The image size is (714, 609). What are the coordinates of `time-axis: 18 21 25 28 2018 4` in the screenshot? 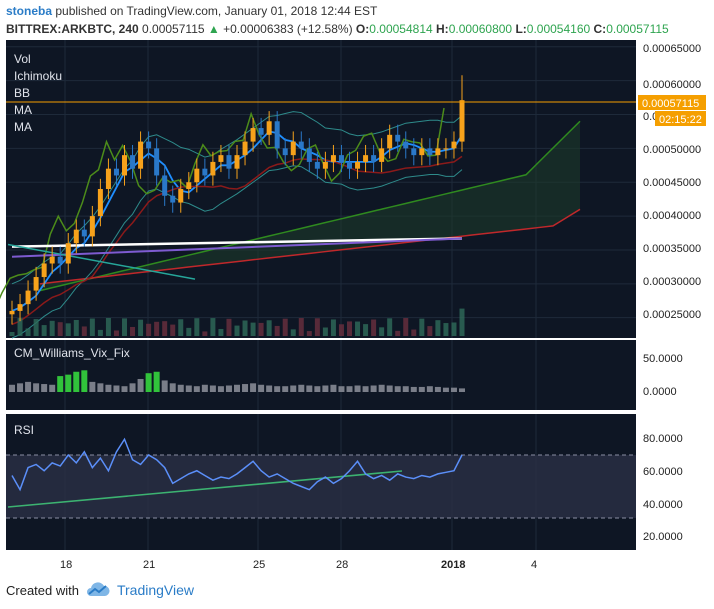 It's located at (298, 565).